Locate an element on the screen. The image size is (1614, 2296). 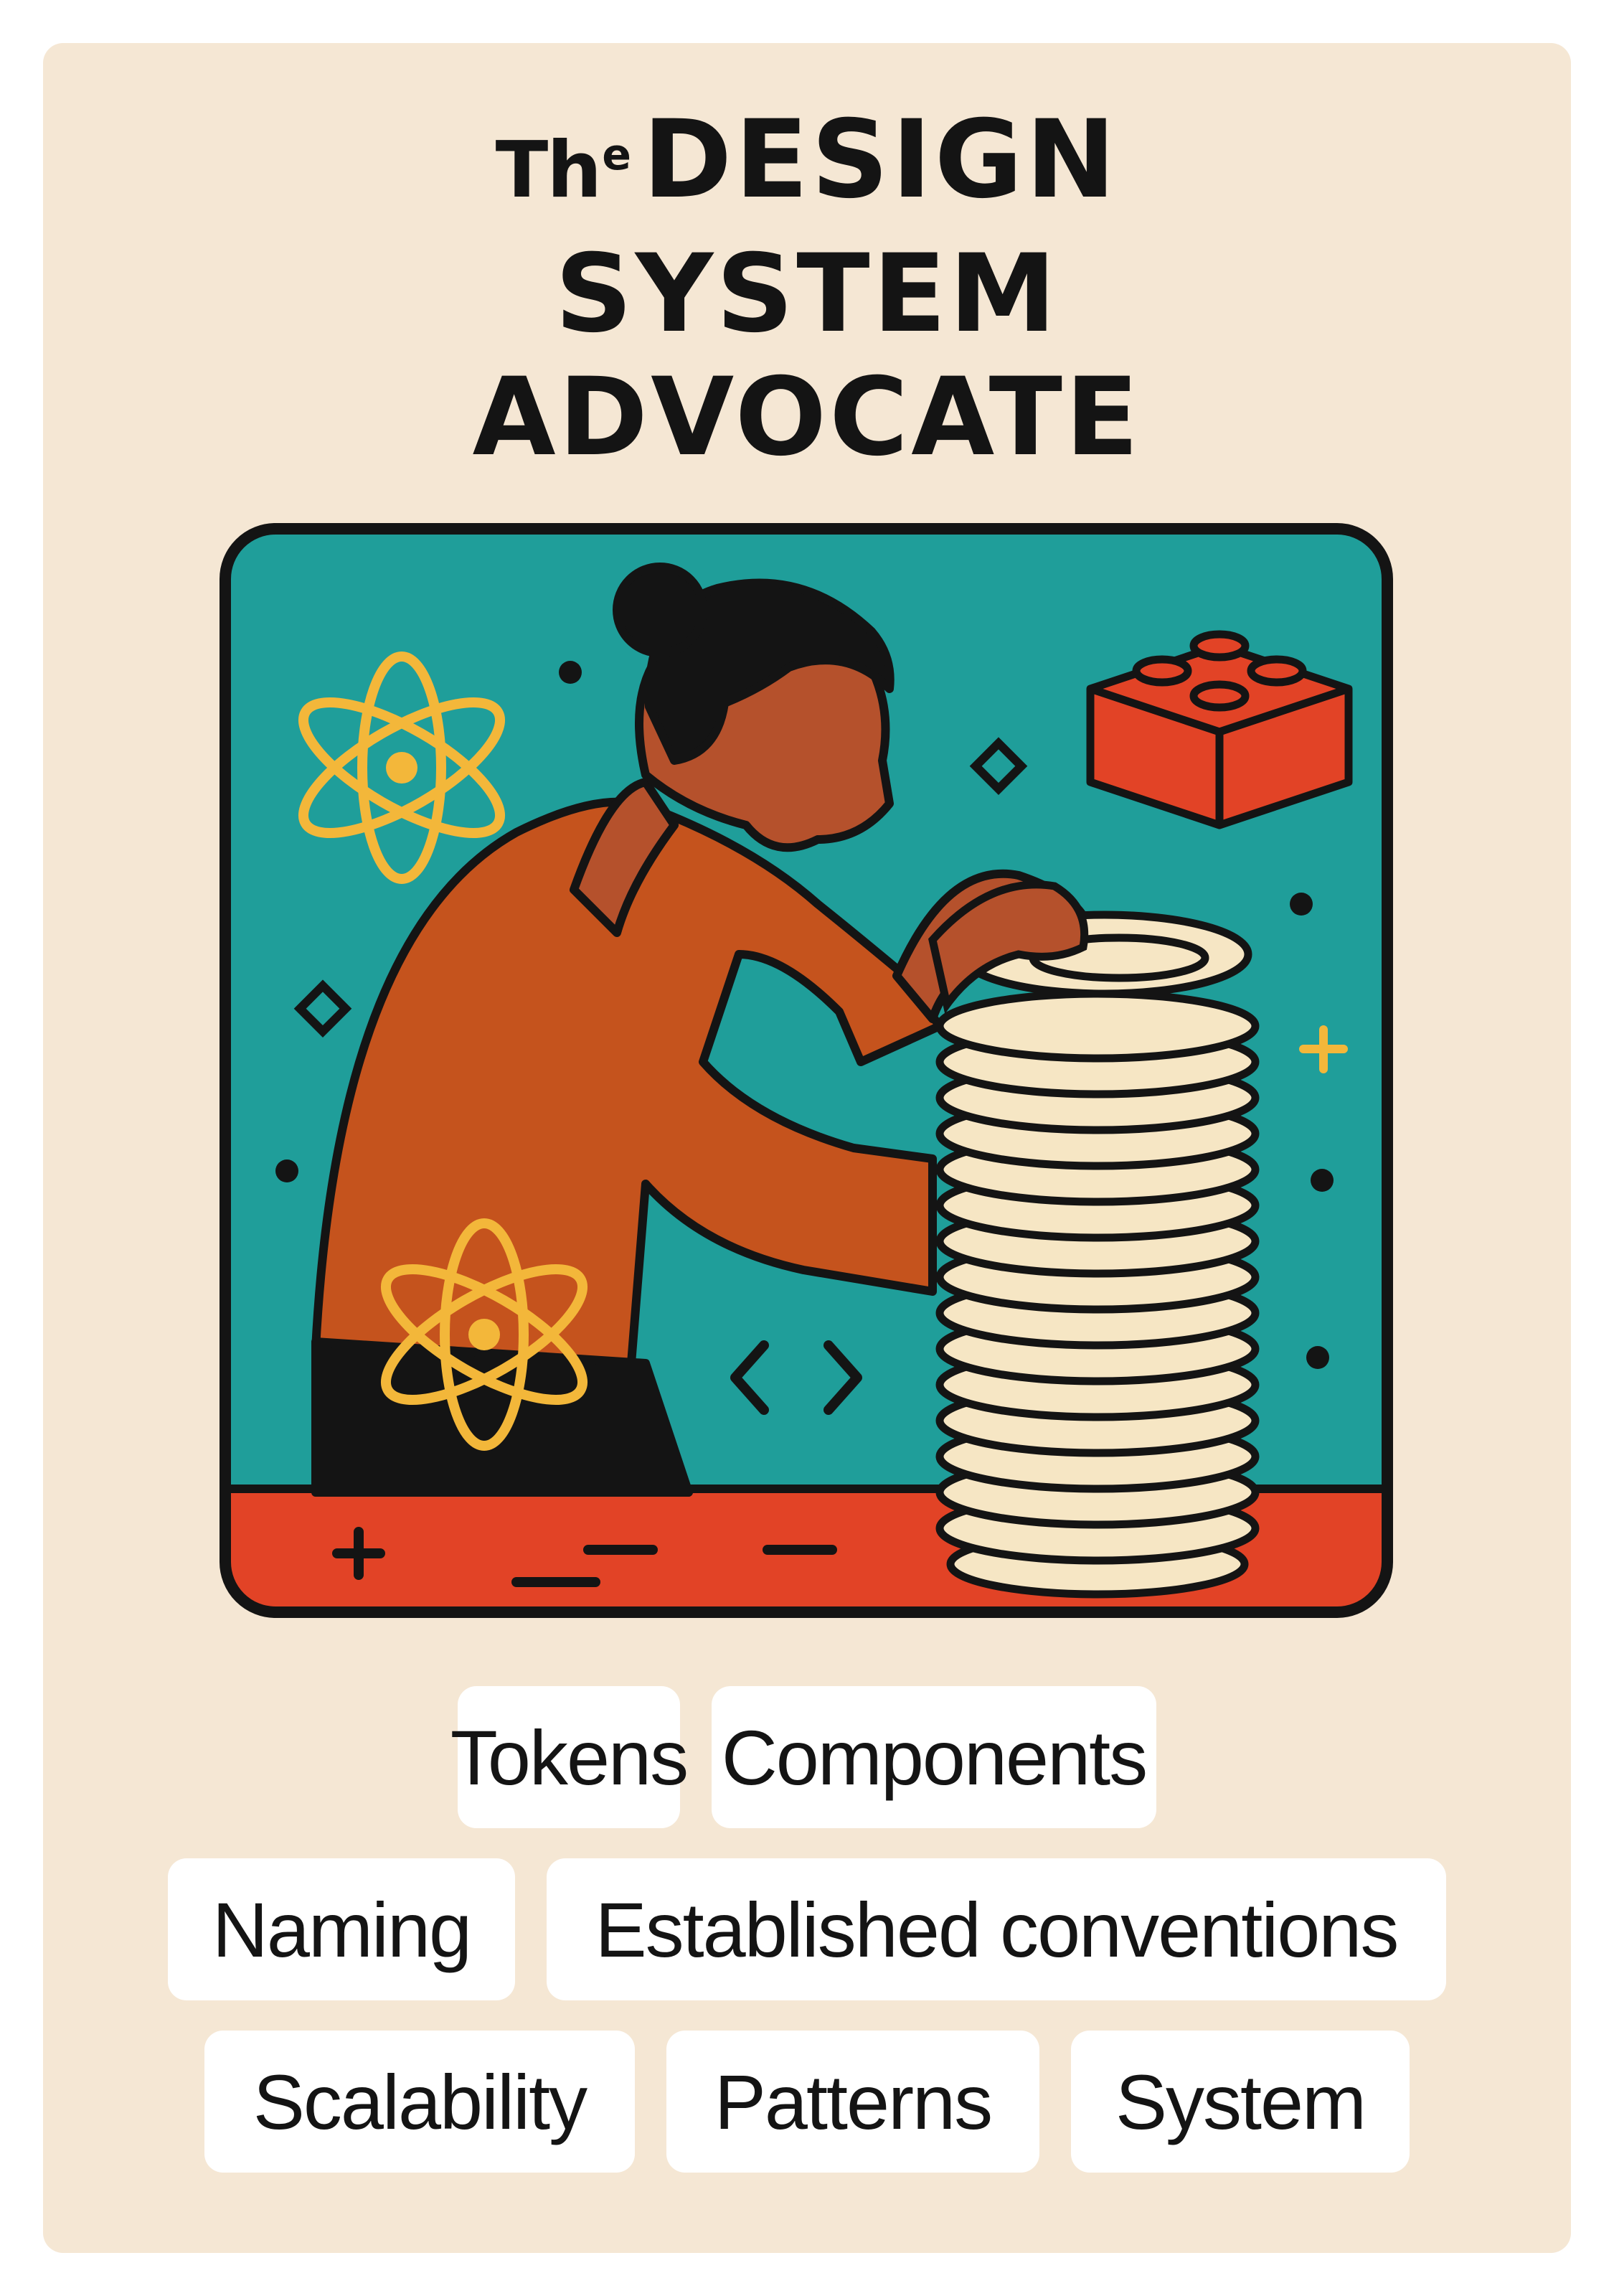
atom-icon is located at coordinates (402, 767).